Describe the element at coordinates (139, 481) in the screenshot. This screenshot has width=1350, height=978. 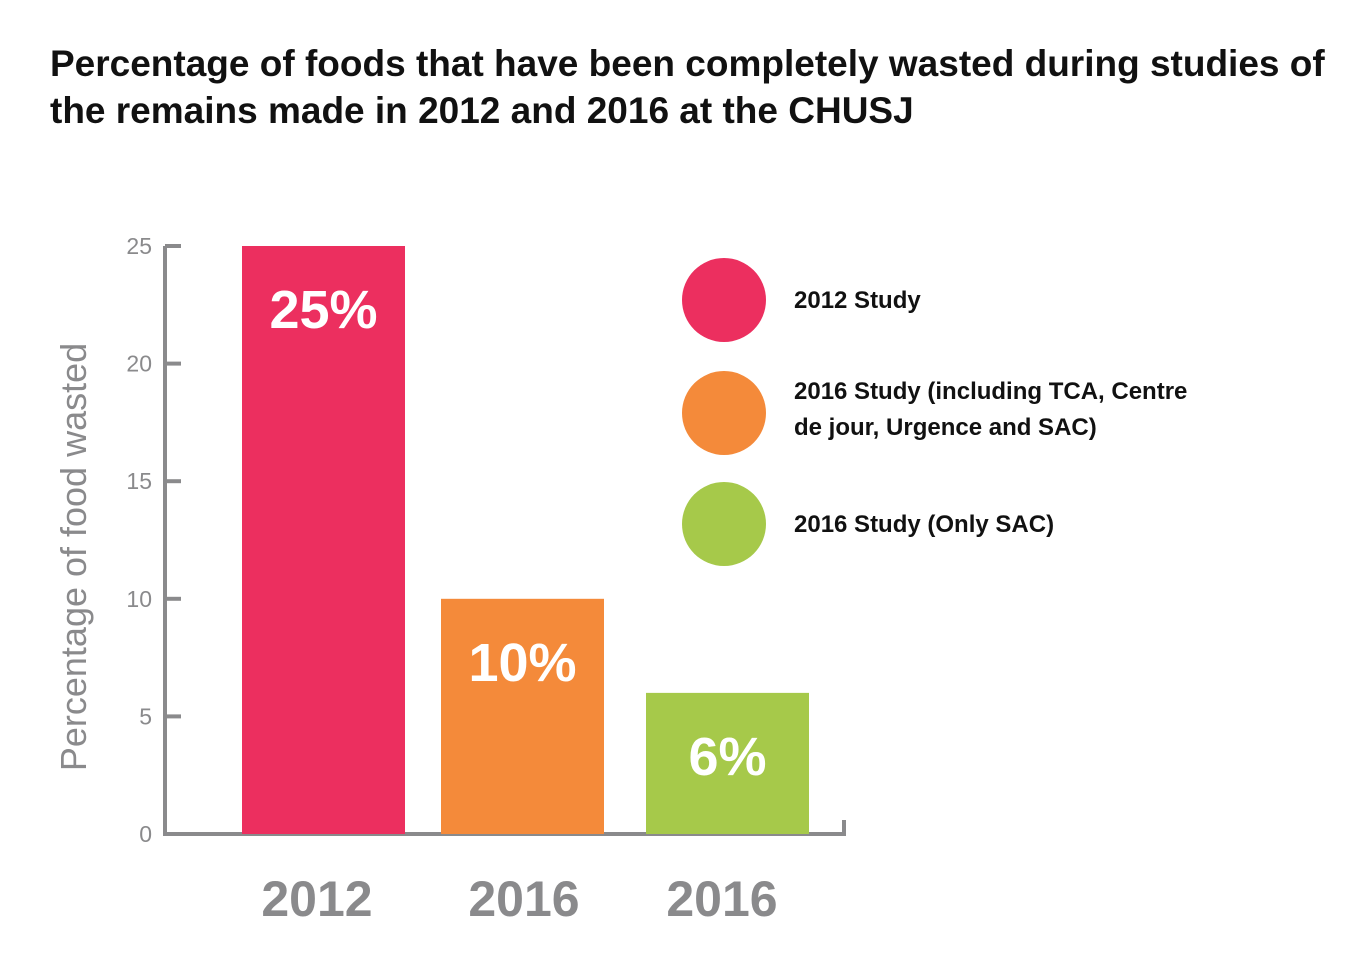
I see `y-tick-label: 15` at that location.